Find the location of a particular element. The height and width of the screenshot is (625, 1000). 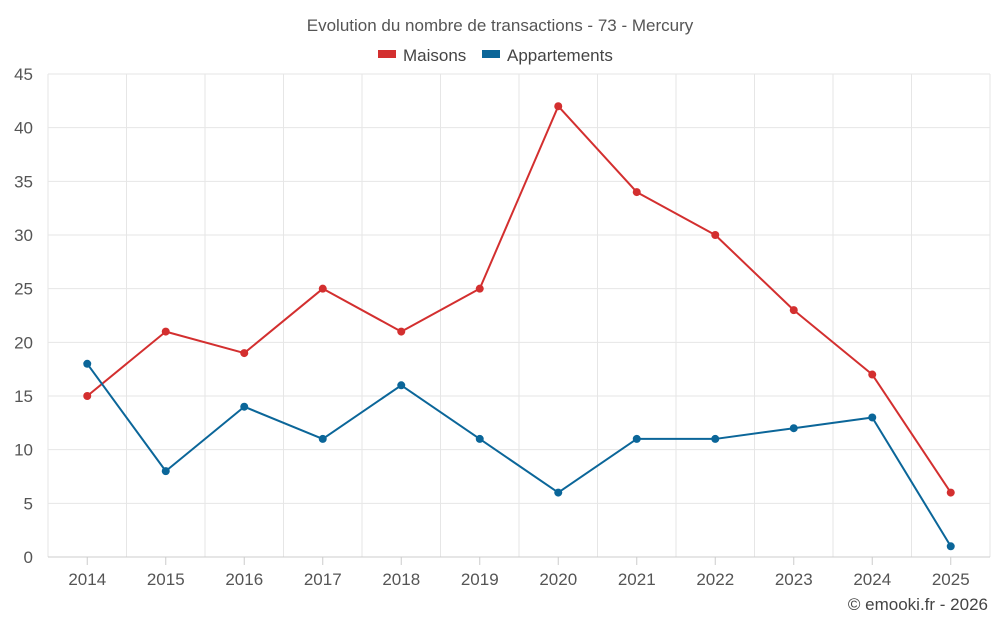

data-point-maisons-2022 is located at coordinates (715, 235).